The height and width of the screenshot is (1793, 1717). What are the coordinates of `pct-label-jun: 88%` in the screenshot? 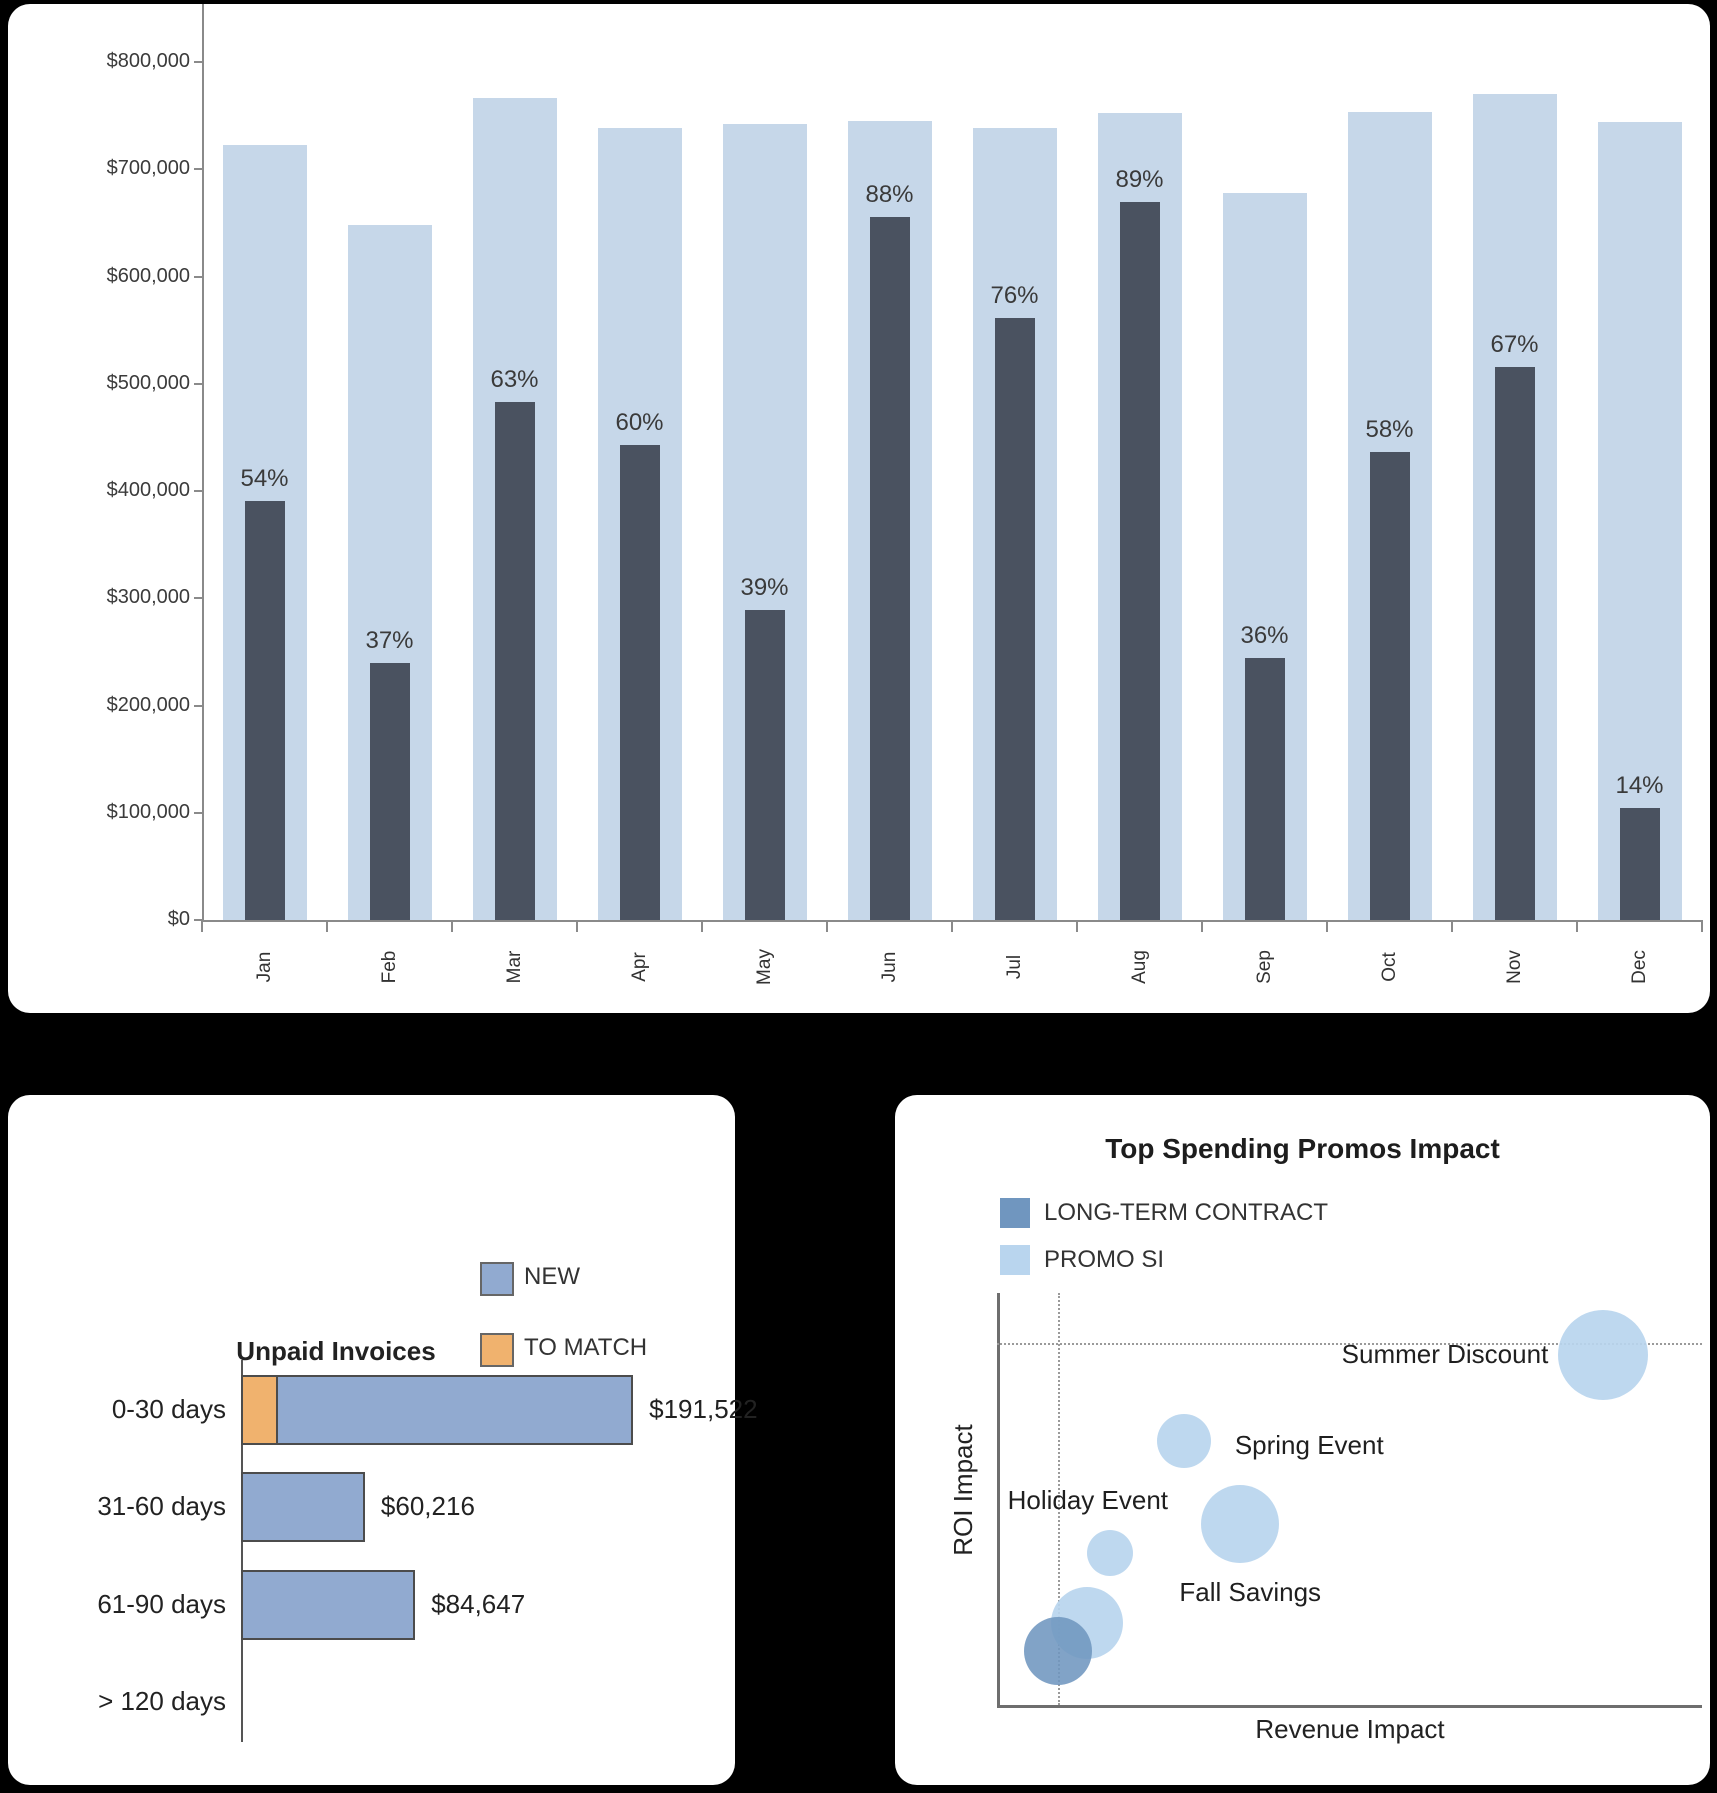 It's located at (889, 194).